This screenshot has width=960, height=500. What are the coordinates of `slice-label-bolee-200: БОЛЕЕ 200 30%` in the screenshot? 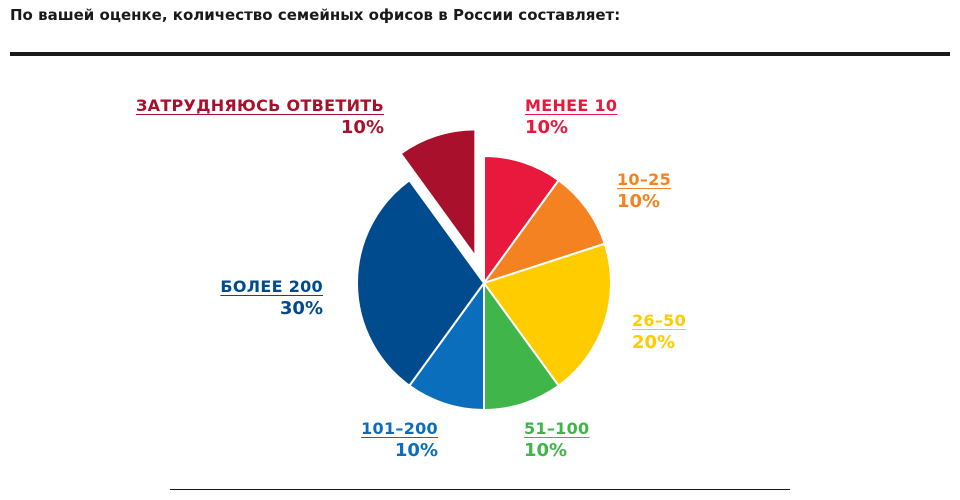 It's located at (271, 298).